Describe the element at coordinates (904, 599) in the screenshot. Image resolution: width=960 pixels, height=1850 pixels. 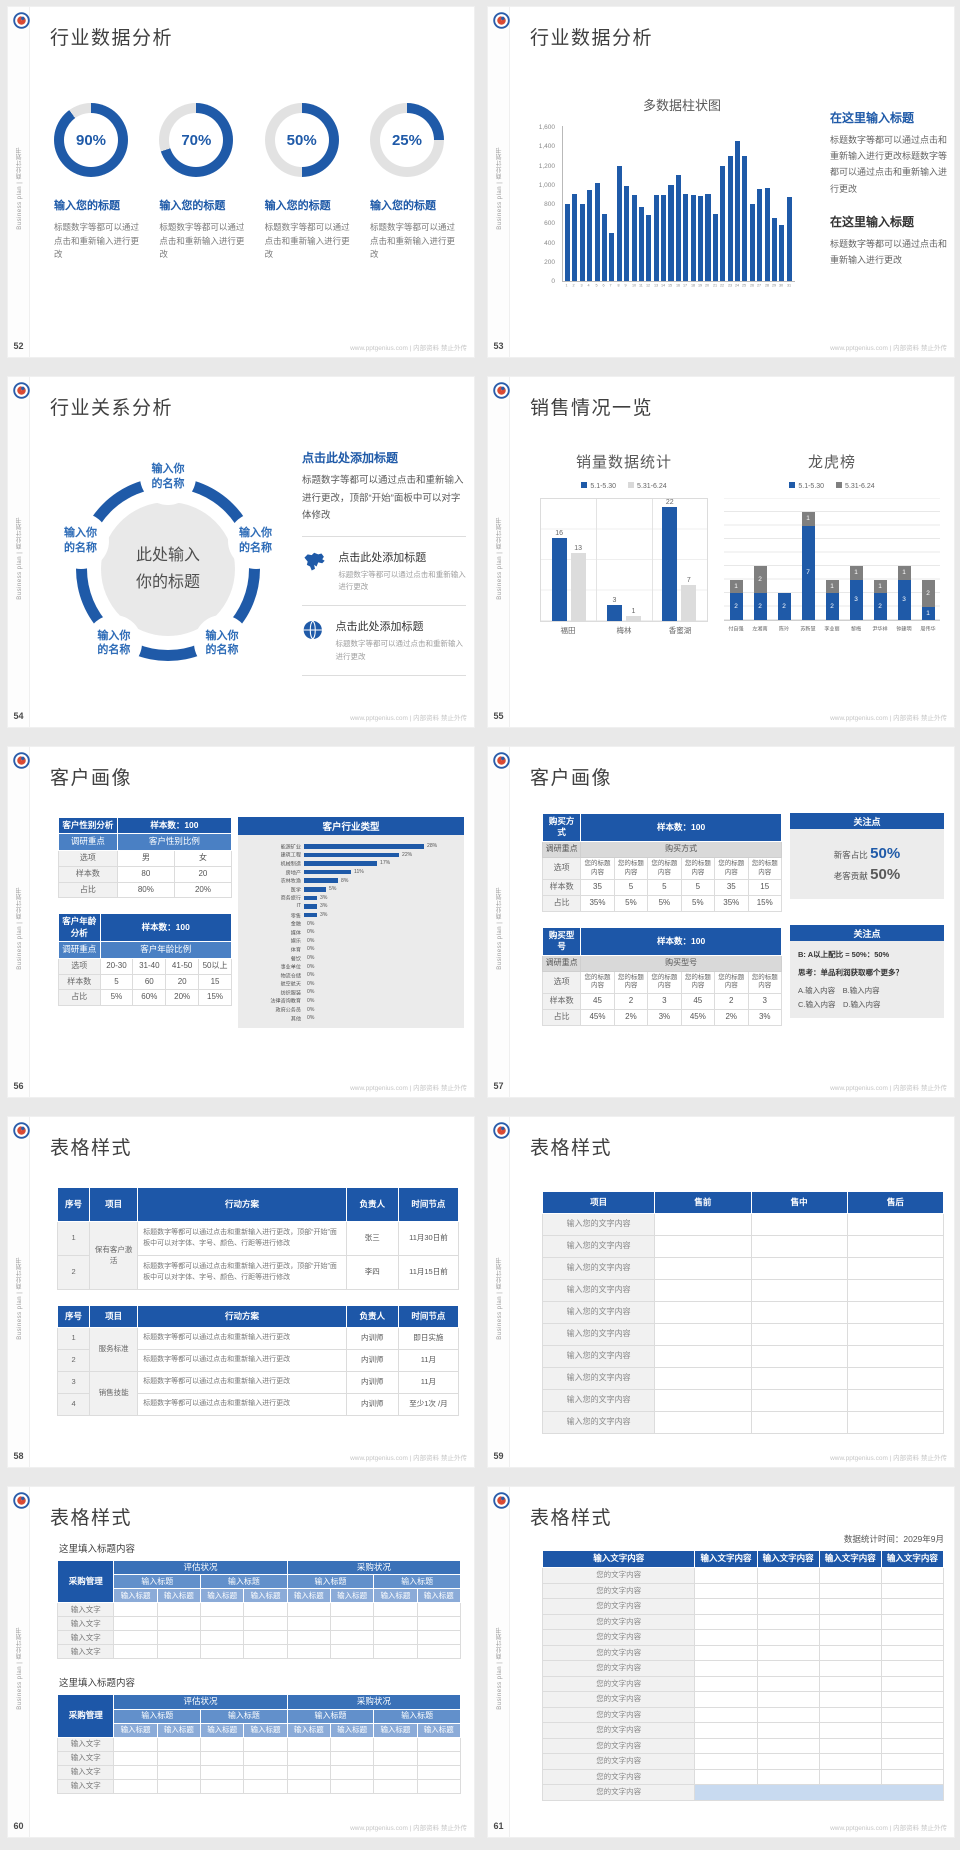
I see `bar-segment-blue: 3` at that location.